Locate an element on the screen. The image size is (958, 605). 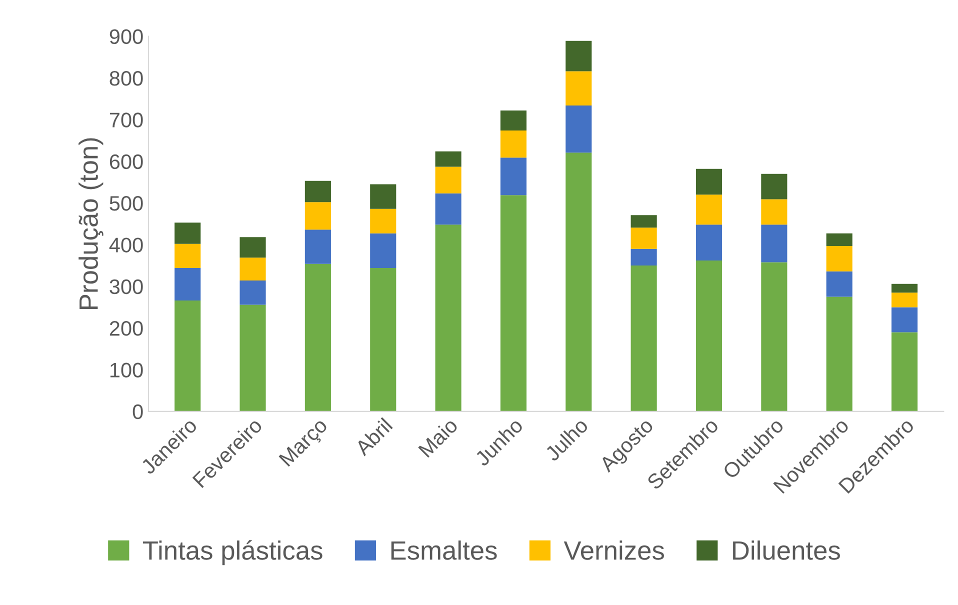
y-tick-label: 0 is located at coordinates (137, 412).